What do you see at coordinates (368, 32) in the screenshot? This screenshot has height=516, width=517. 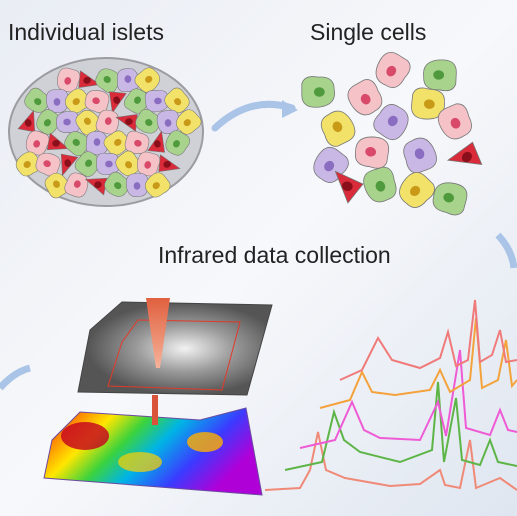 I see `label-cells: Single cells` at bounding box center [368, 32].